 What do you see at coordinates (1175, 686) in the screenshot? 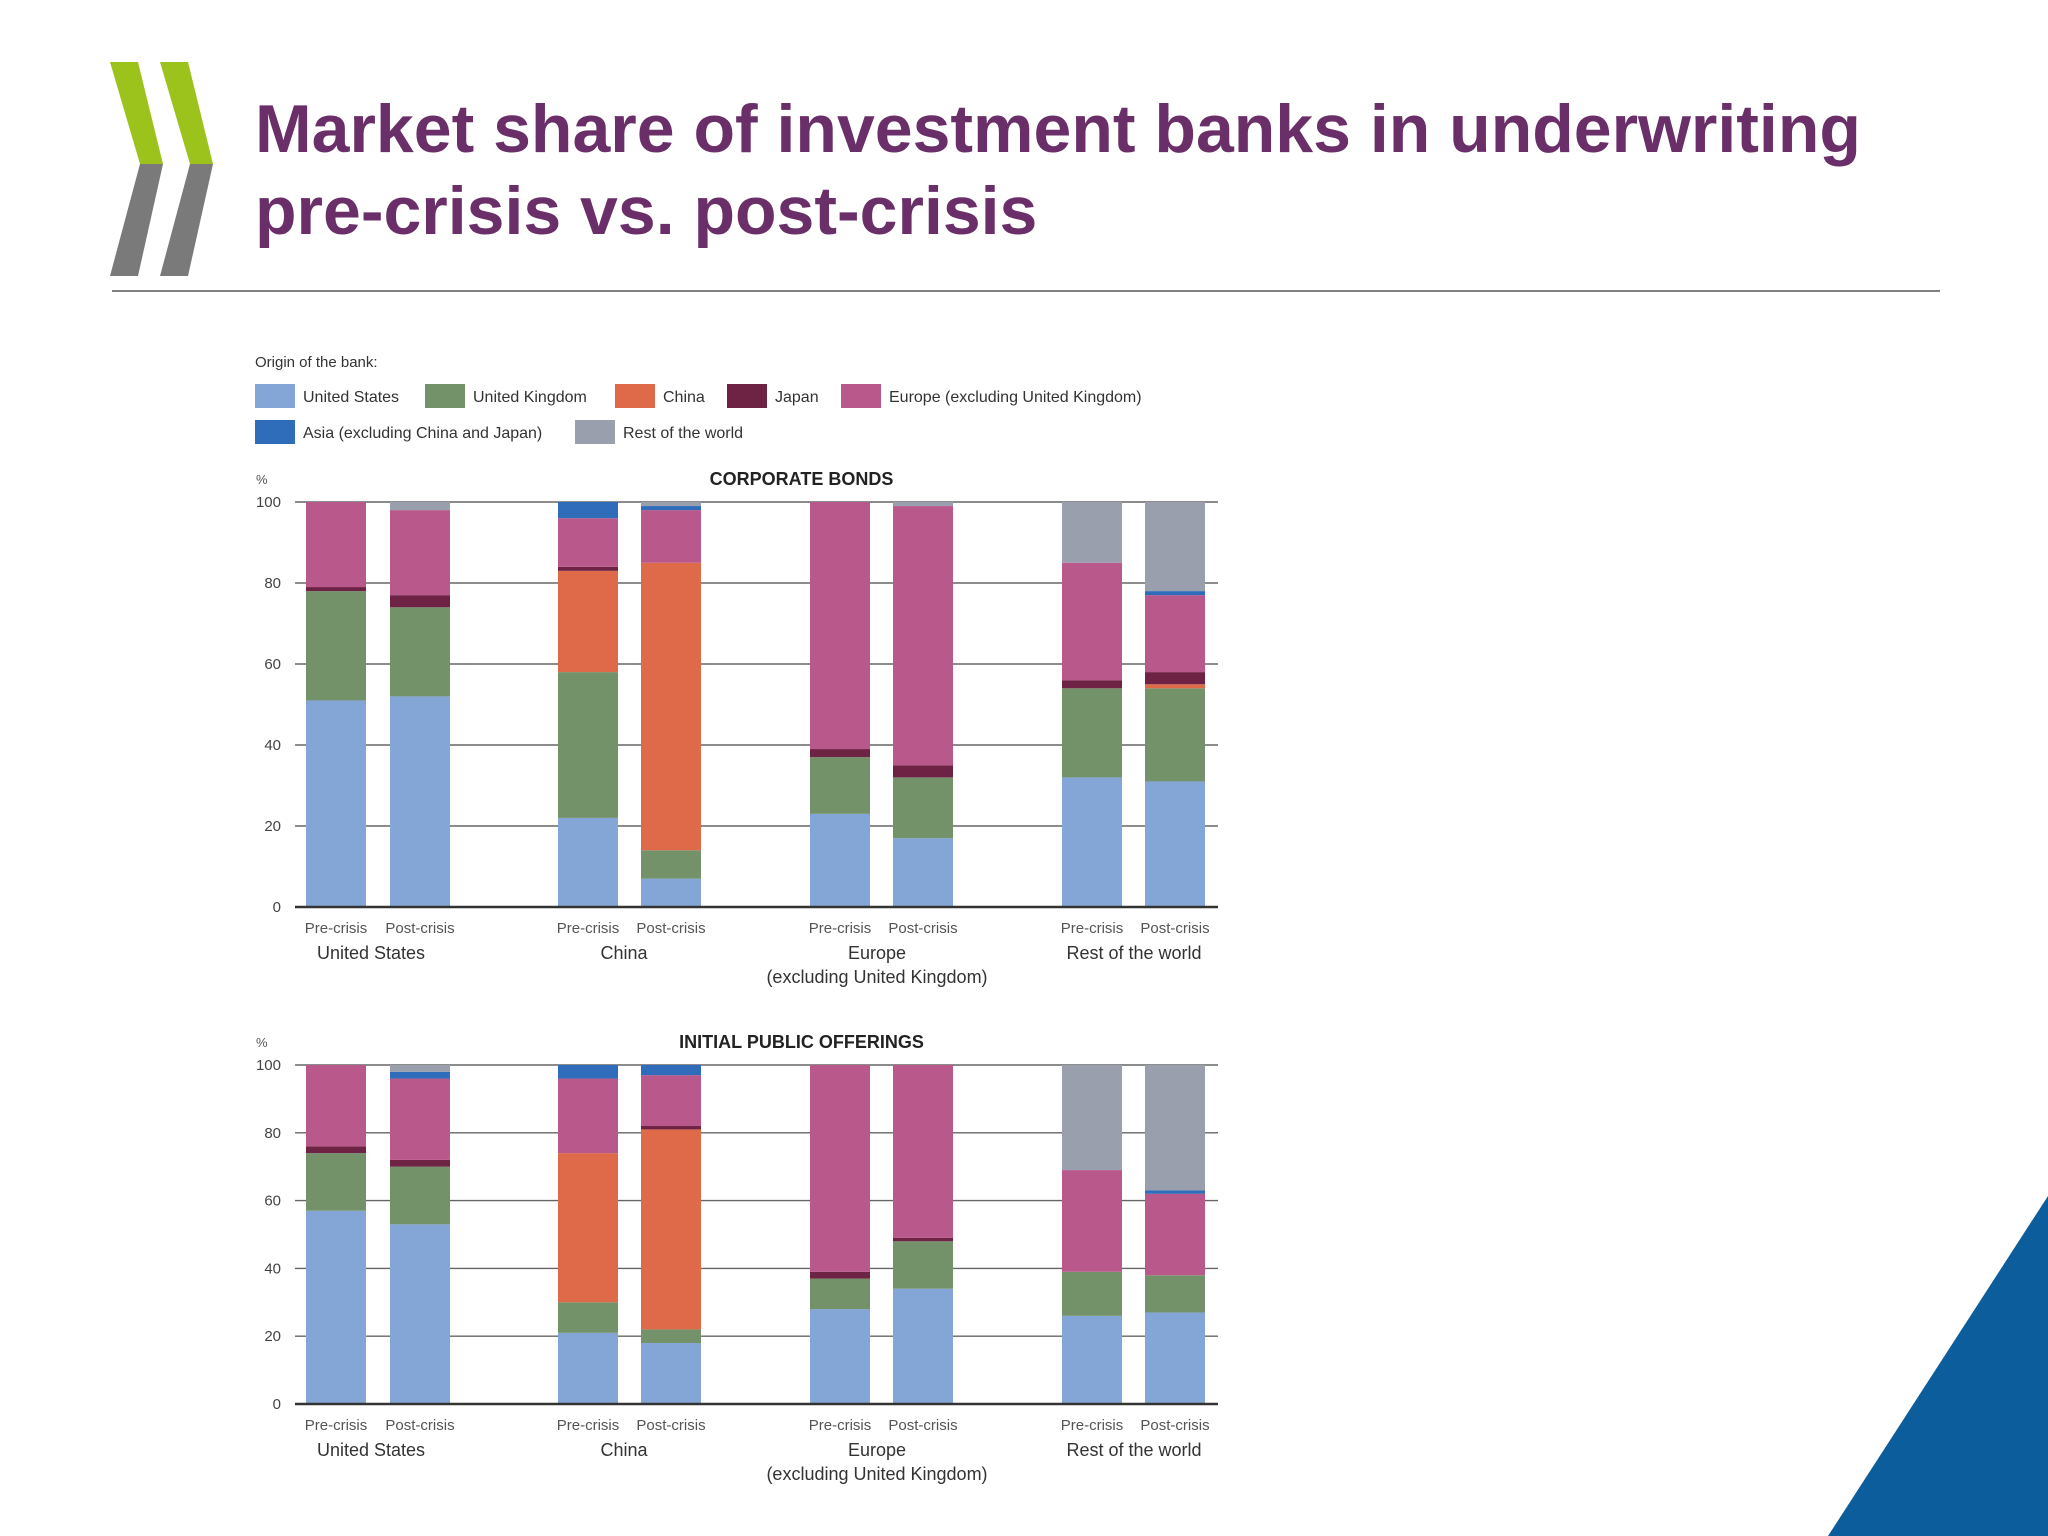
I see `bar-8-china` at bounding box center [1175, 686].